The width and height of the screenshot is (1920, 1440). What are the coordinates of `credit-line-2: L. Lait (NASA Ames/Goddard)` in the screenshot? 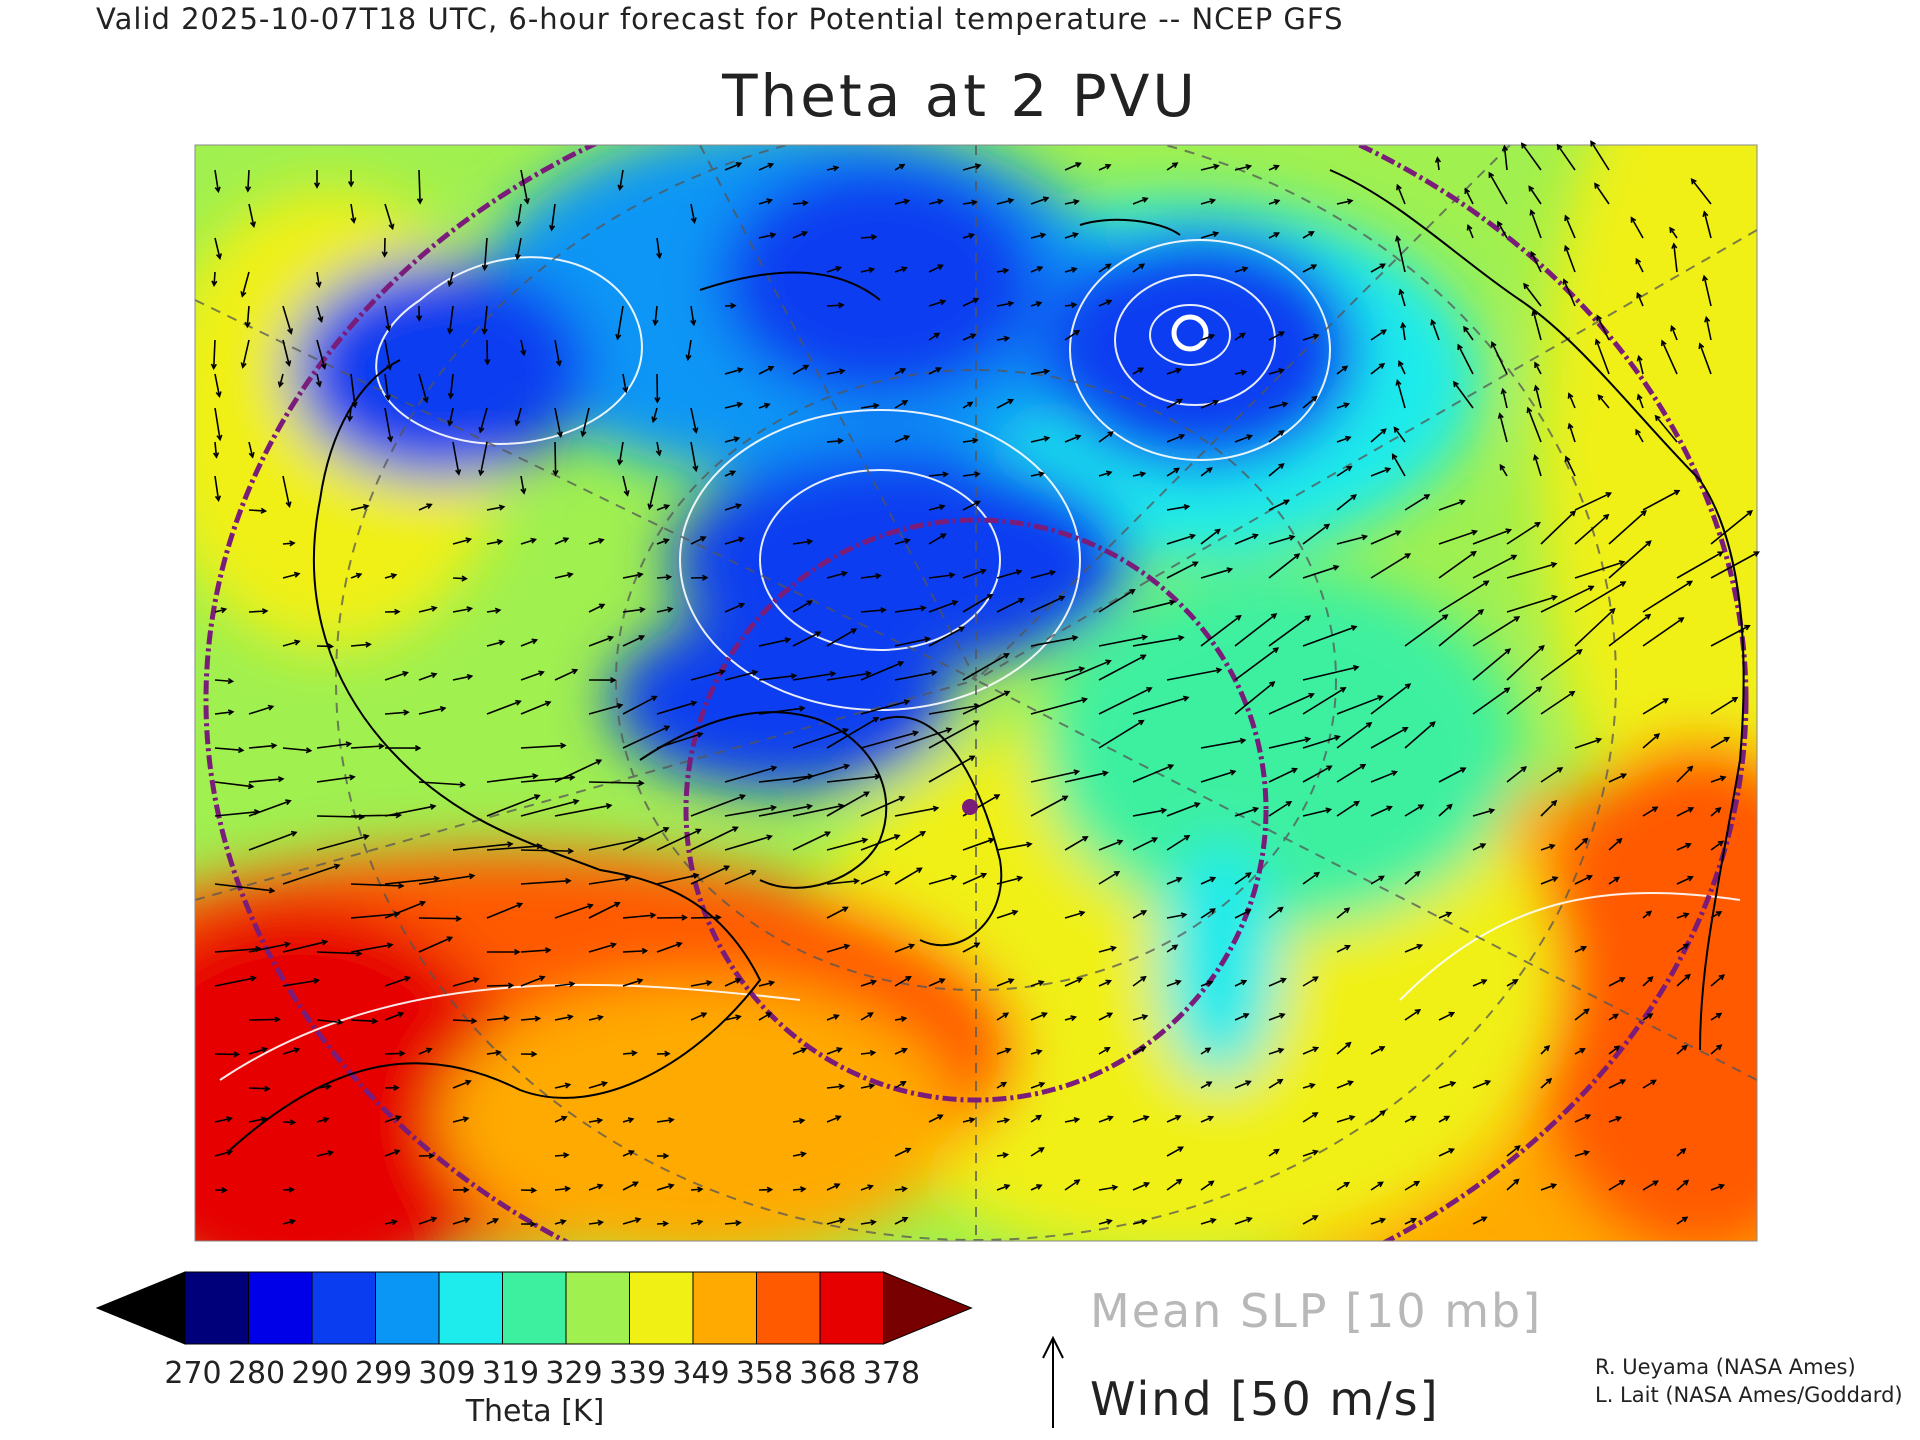 It's located at (1749, 1395).